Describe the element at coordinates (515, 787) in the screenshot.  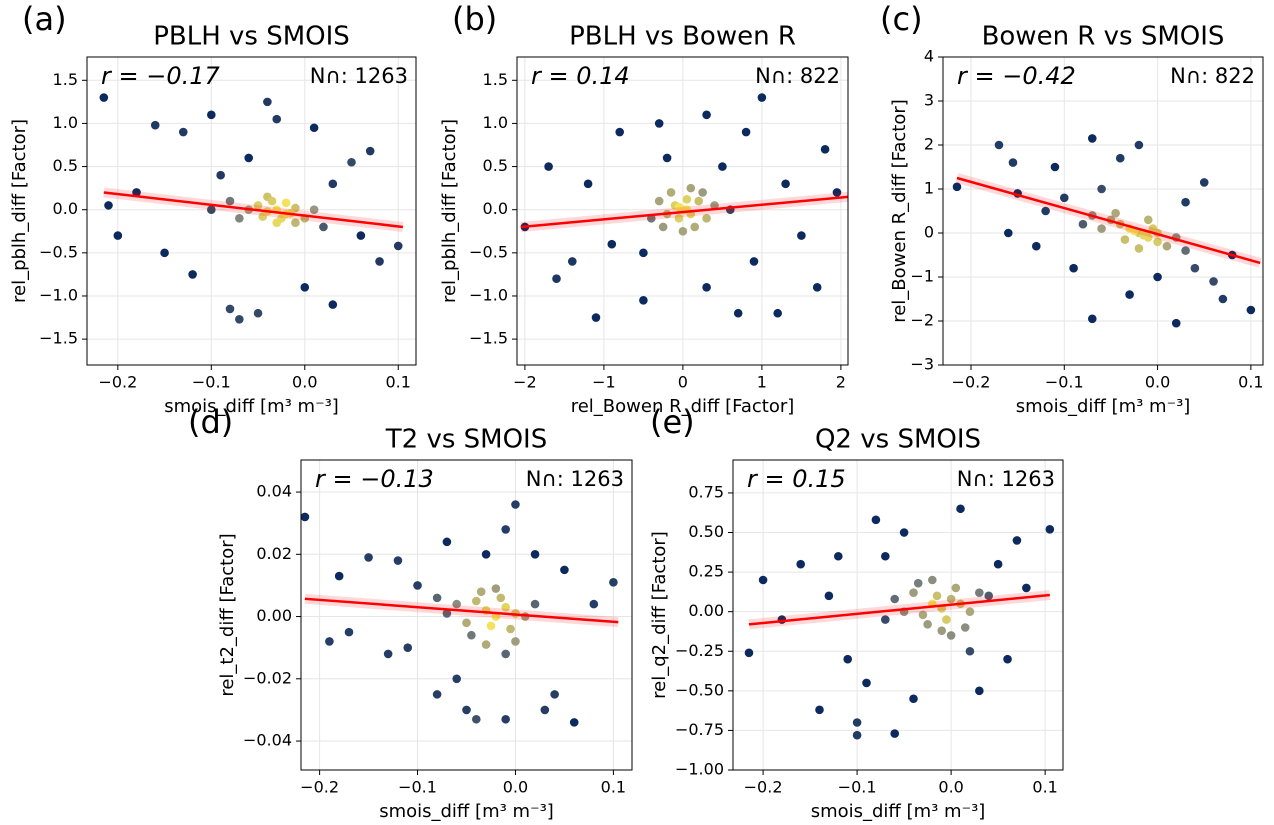
I see `x-tick-label: 0.0` at that location.